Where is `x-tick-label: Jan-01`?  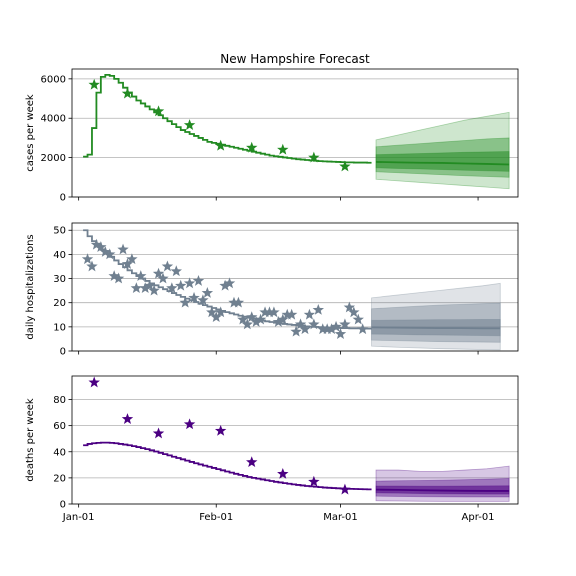 x-tick-label: Jan-01 is located at coordinates (78, 517).